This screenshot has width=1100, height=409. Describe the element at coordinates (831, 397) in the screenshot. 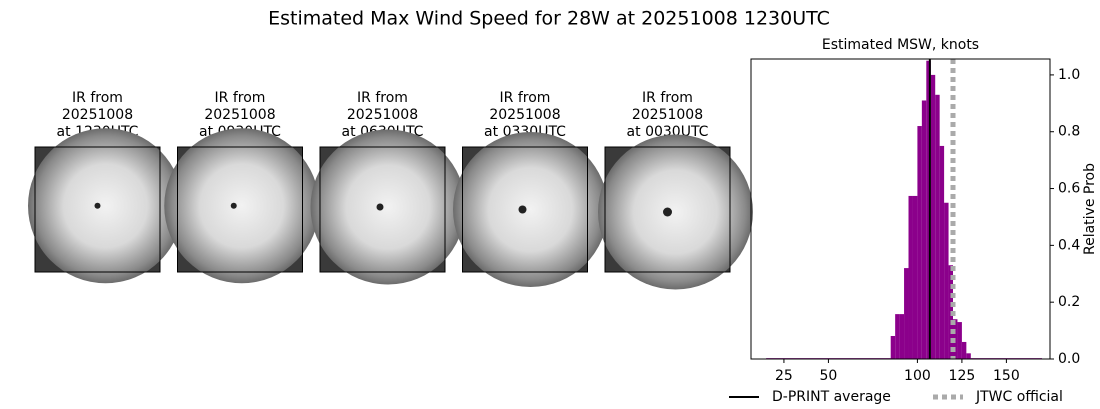

I see `legend-label: D-PRINT average` at that location.